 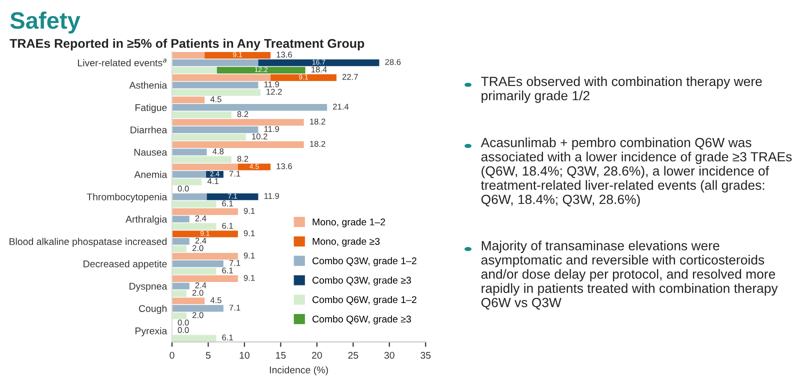 I want to click on text: Acasunlimab + pembro combination Q6W was associated with a lower incidence of grade ≥3 TRAEs (Q6W, 18.4%; Q3W, 28.6%), a lower incidence of treatment-related liver-related events (all grades: Q6W, 18.4%; Q3W, 28.6%), so click(x=636, y=172).